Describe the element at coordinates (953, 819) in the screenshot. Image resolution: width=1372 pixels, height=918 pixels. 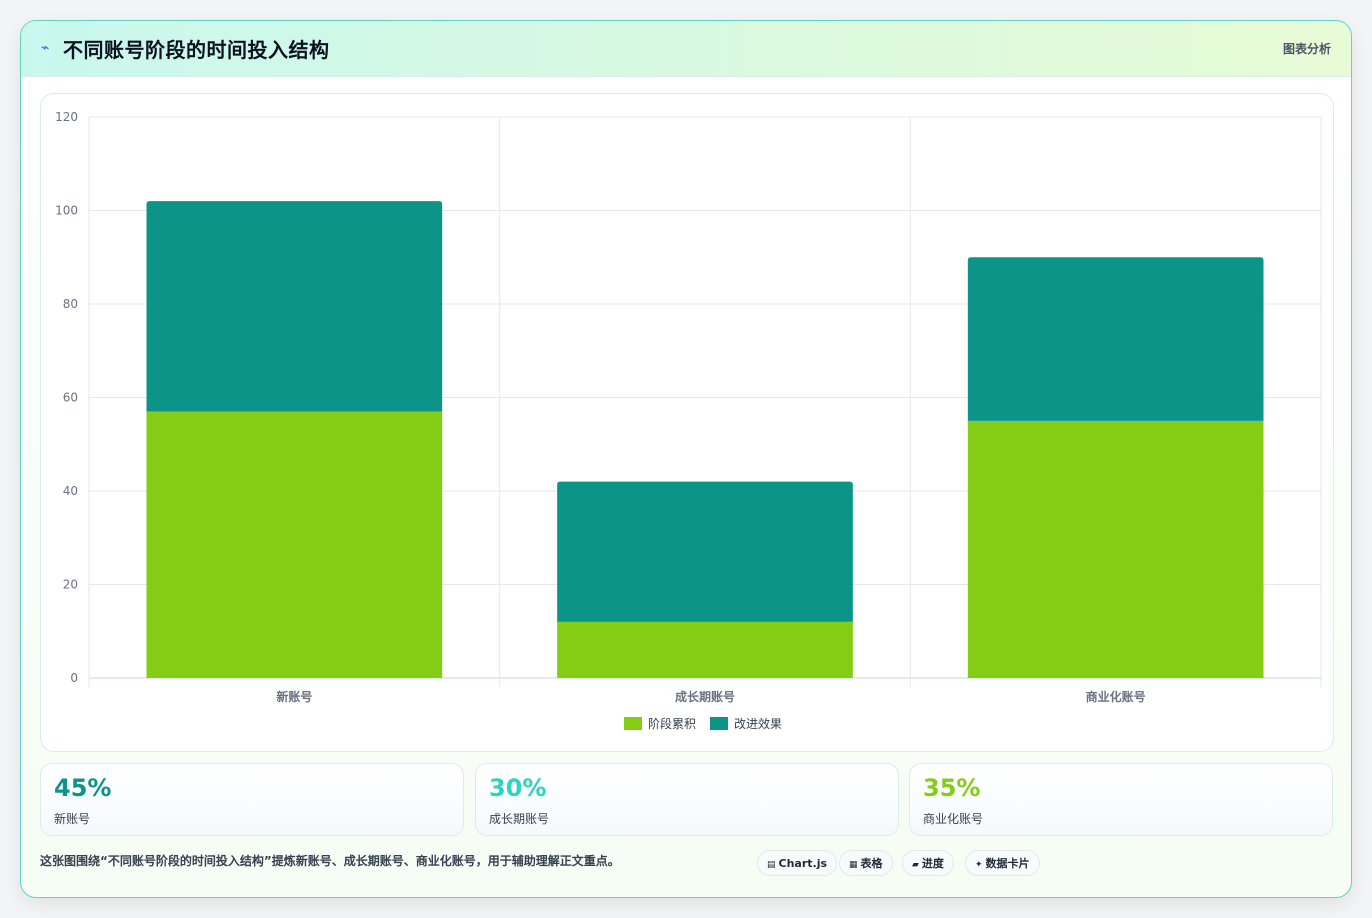
I see `stat-label: 商业化账号` at that location.